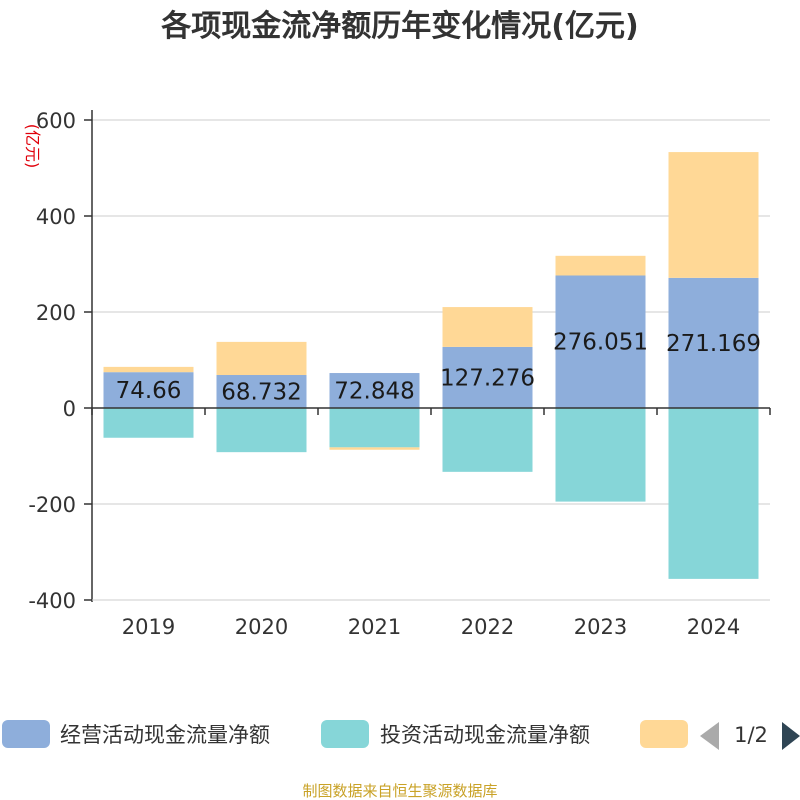  What do you see at coordinates (438, 368) in the screenshot?
I see `data-labels: 74.66 68.732 72.848 127.276 276.051 271.169` at bounding box center [438, 368].